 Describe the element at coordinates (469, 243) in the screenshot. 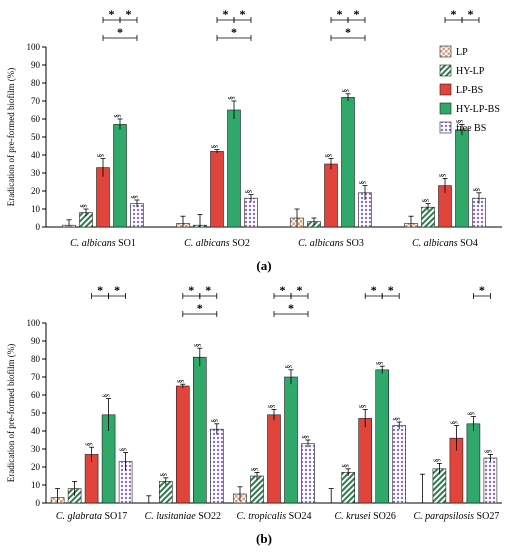

I see `category-strain: SO4` at that location.